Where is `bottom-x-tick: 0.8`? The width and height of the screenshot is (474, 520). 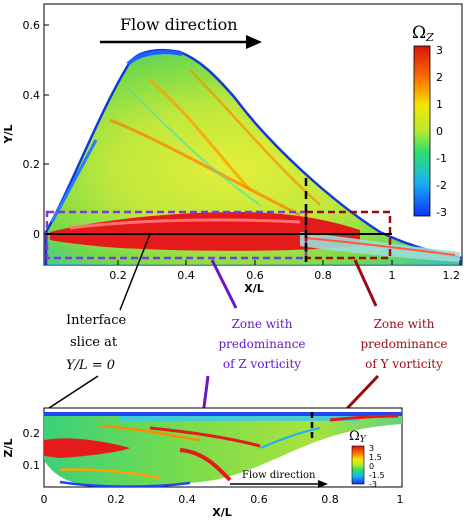 bottom-x-tick: 0.8 is located at coordinates (330, 499).